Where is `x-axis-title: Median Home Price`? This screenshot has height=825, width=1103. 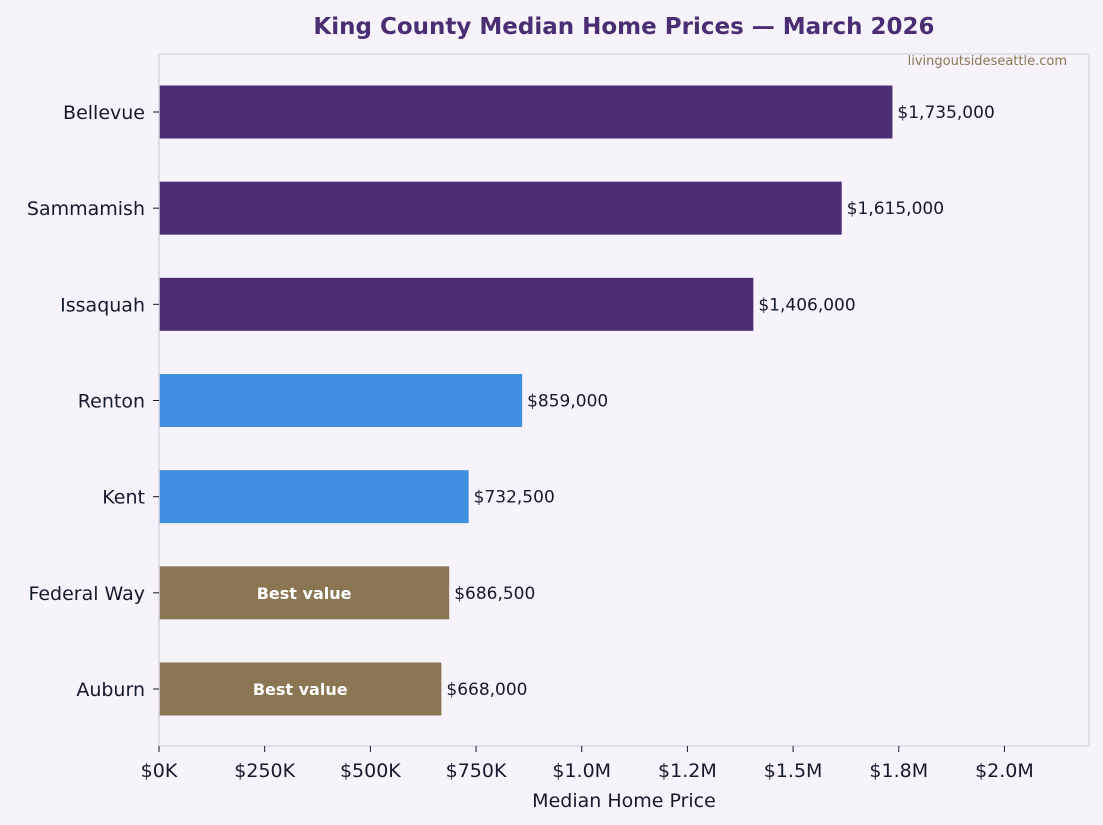 x-axis-title: Median Home Price is located at coordinates (624, 801).